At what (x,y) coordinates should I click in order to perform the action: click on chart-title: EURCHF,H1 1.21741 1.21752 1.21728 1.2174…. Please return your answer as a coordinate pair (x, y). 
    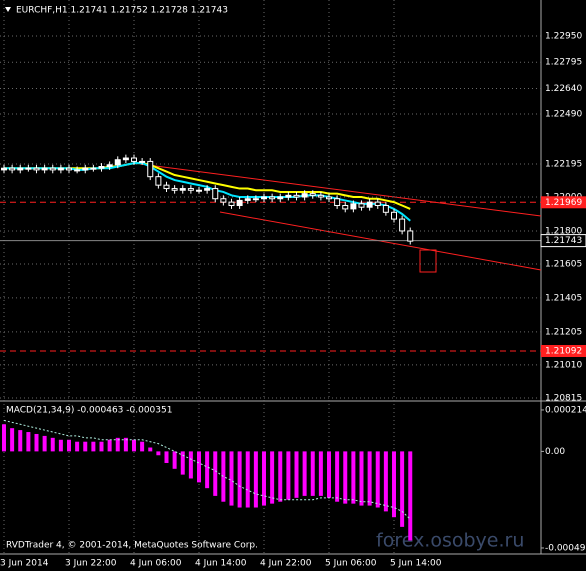
    Looking at the image, I should click on (122, 11).